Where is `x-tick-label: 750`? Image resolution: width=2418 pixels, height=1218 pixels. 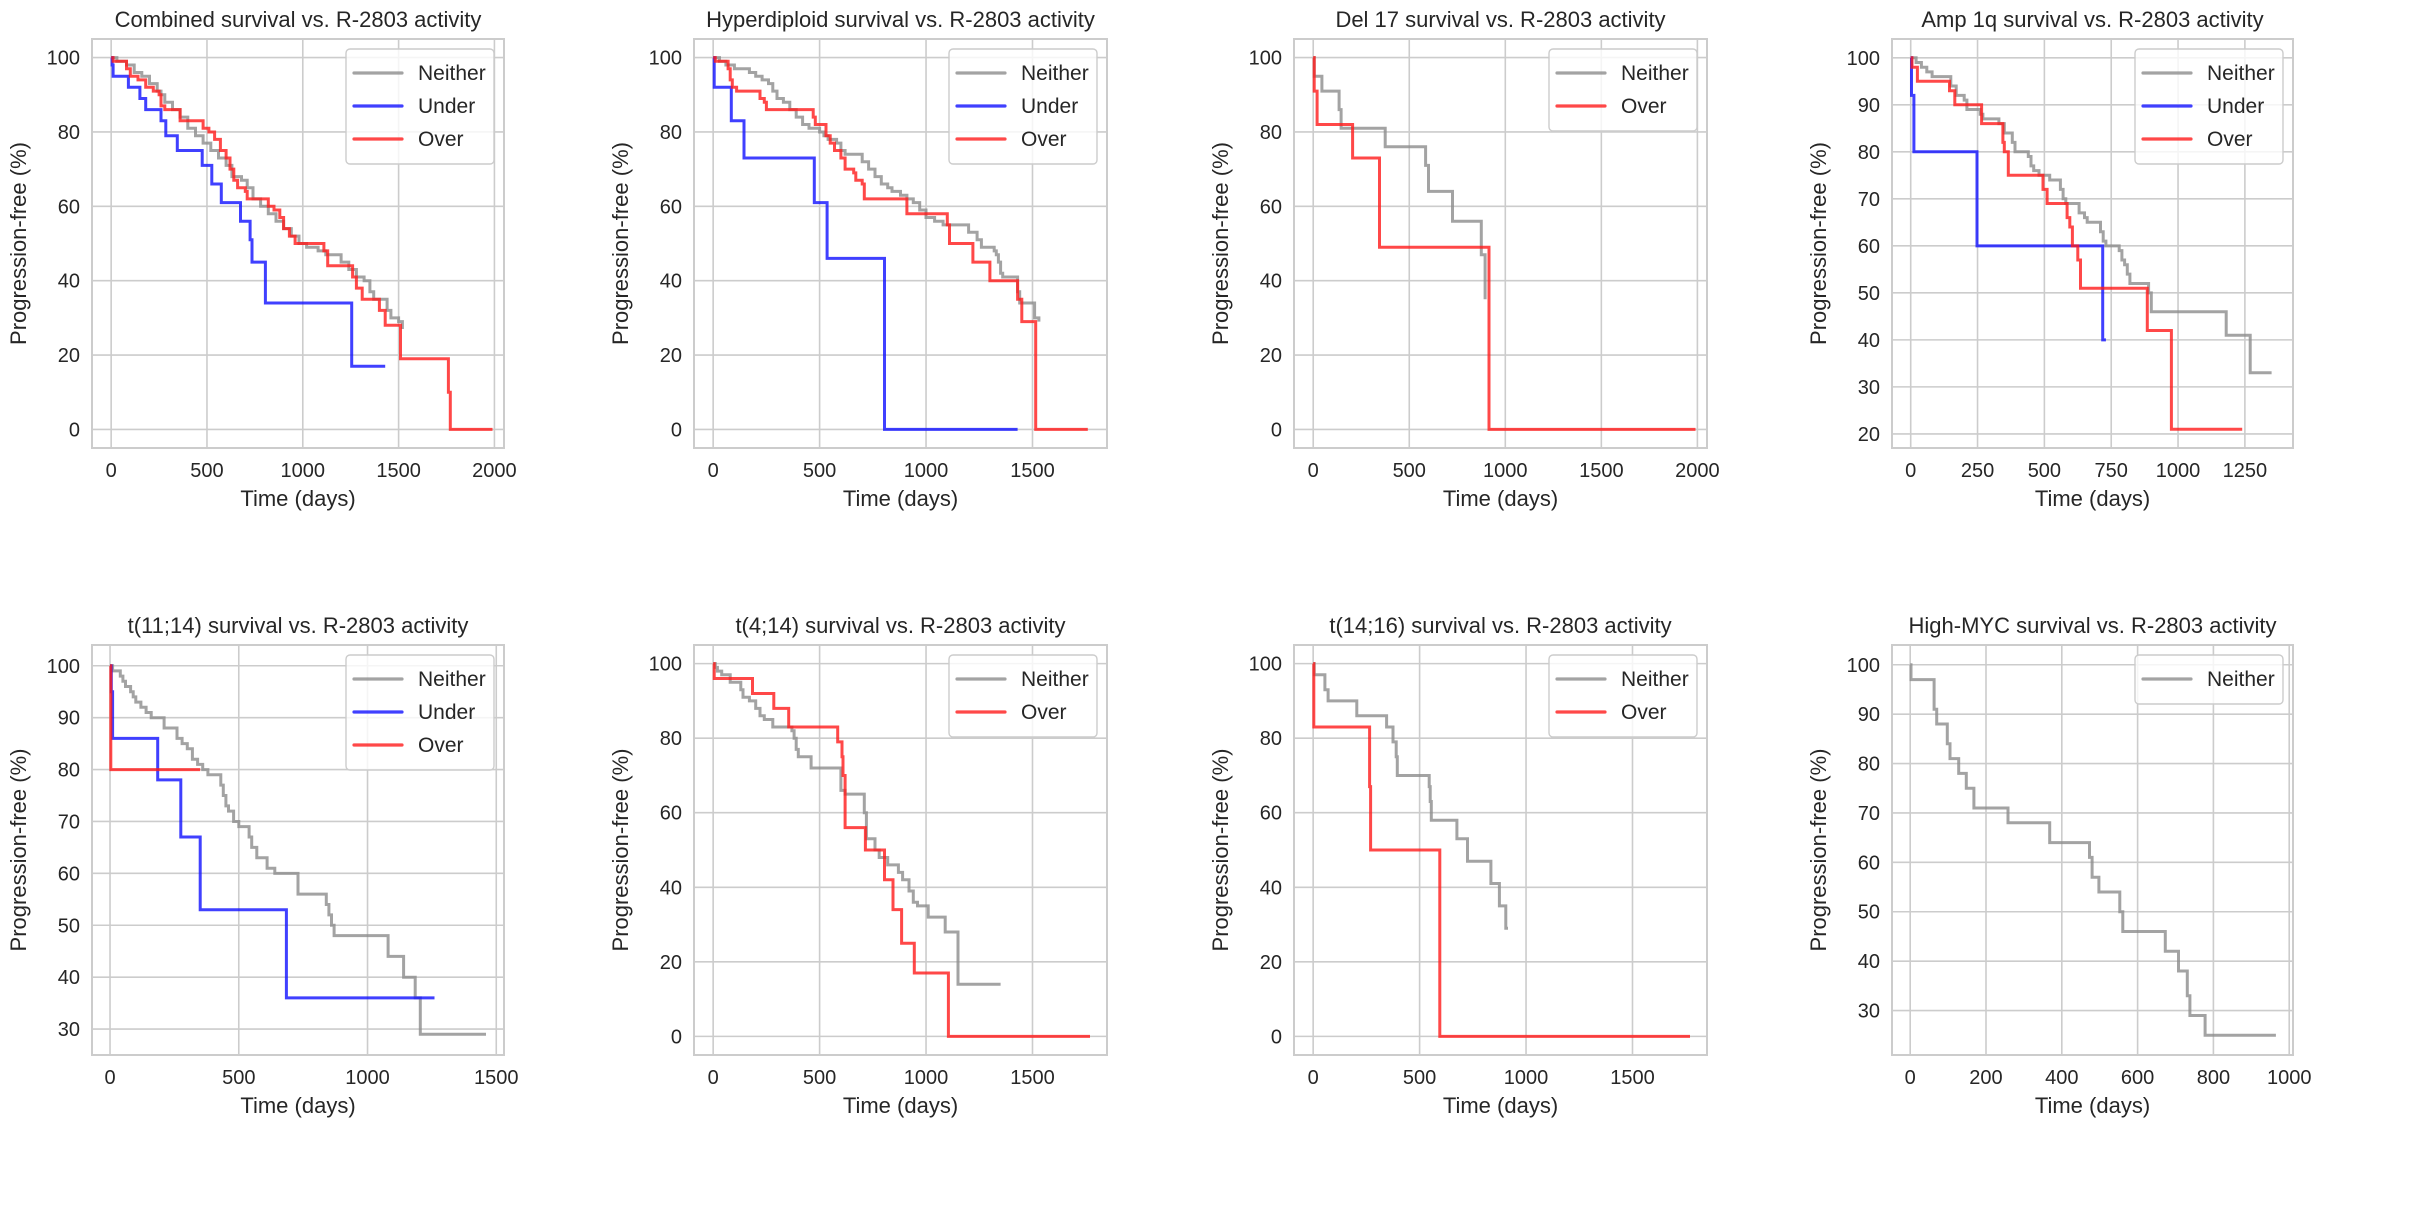
x-tick-label: 750 is located at coordinates (2111, 471).